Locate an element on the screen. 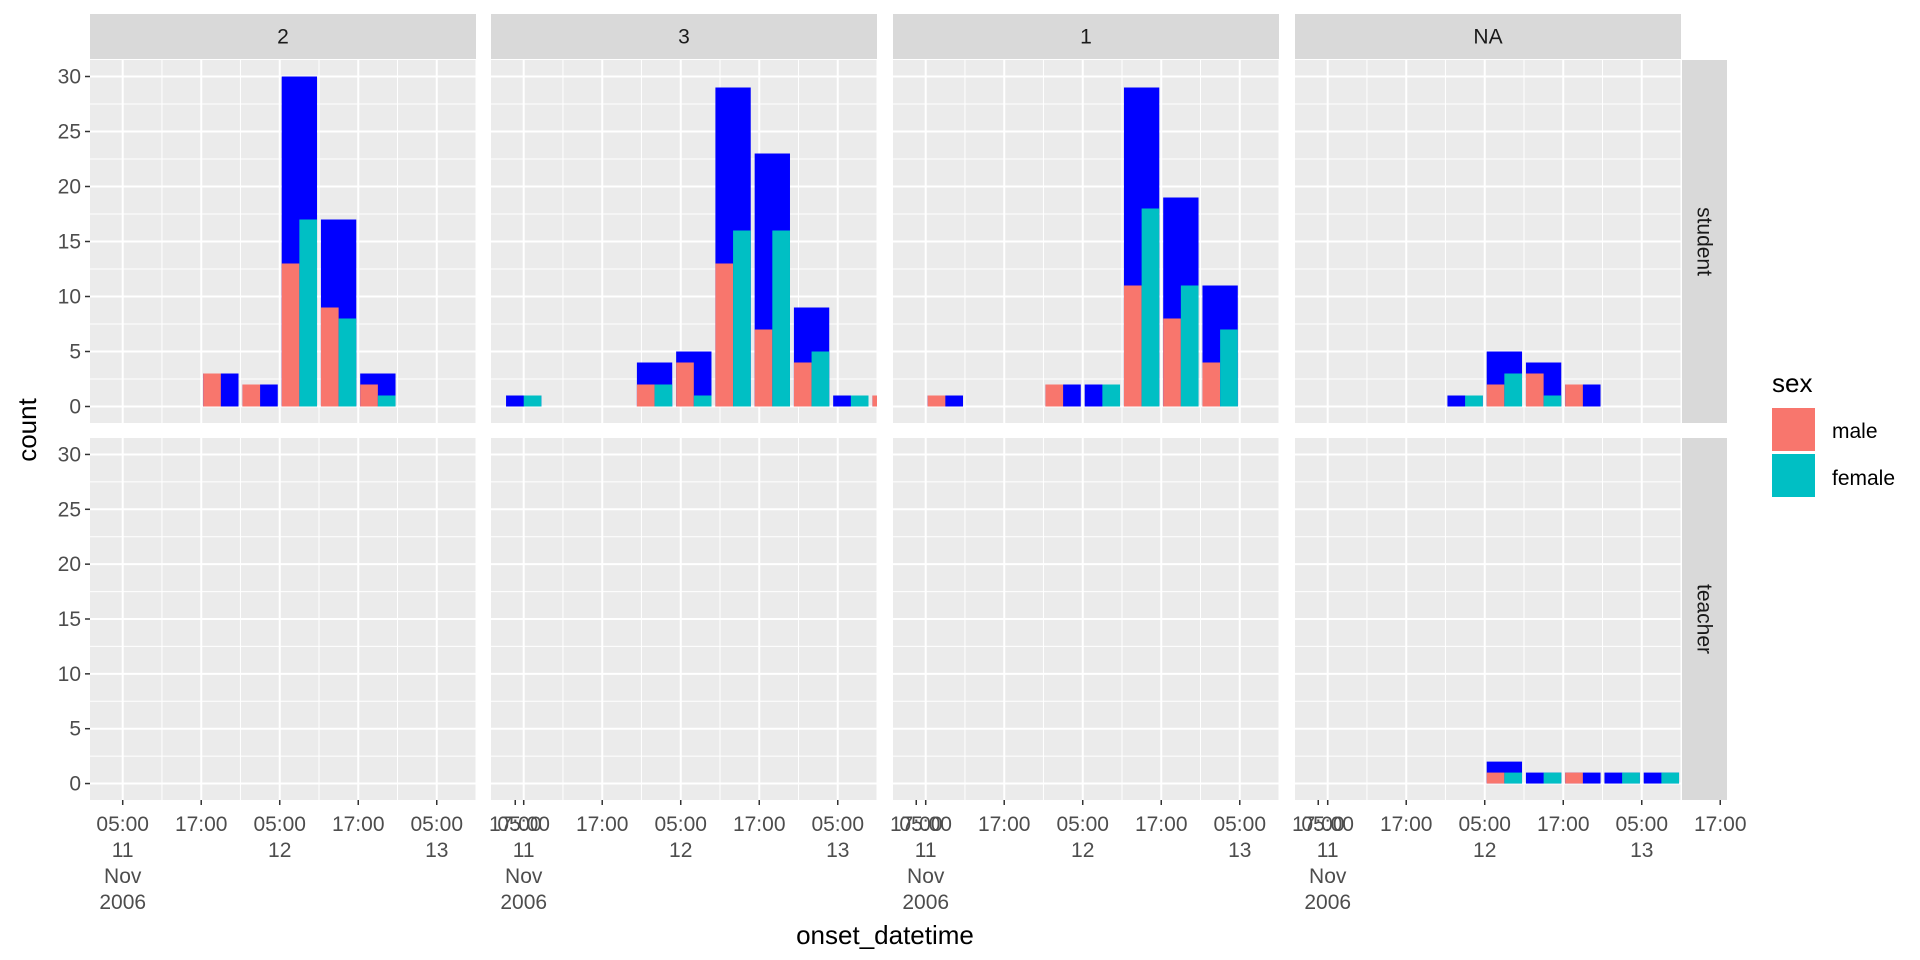 This screenshot has height=960, width=1920. legend-key-male is located at coordinates (1793, 429).